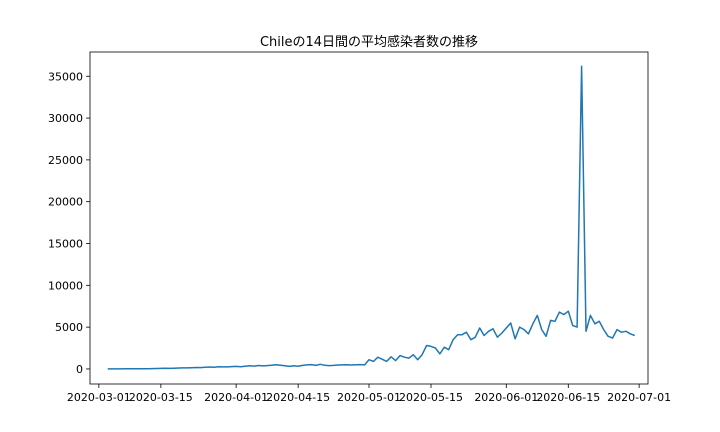  I want to click on x-tick-label: 2020-04-01, so click(236, 397).